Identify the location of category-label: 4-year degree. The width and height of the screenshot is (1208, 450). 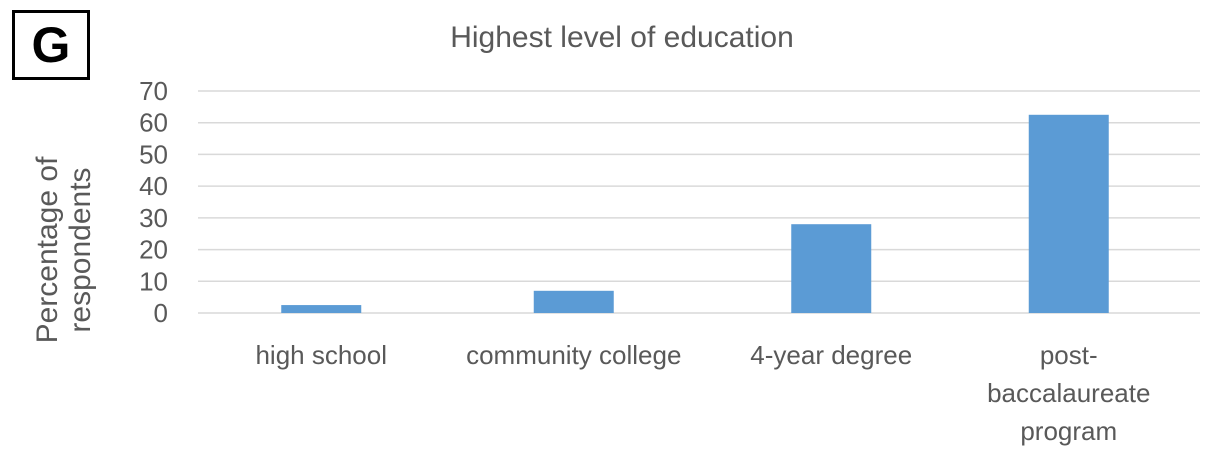
(831, 355).